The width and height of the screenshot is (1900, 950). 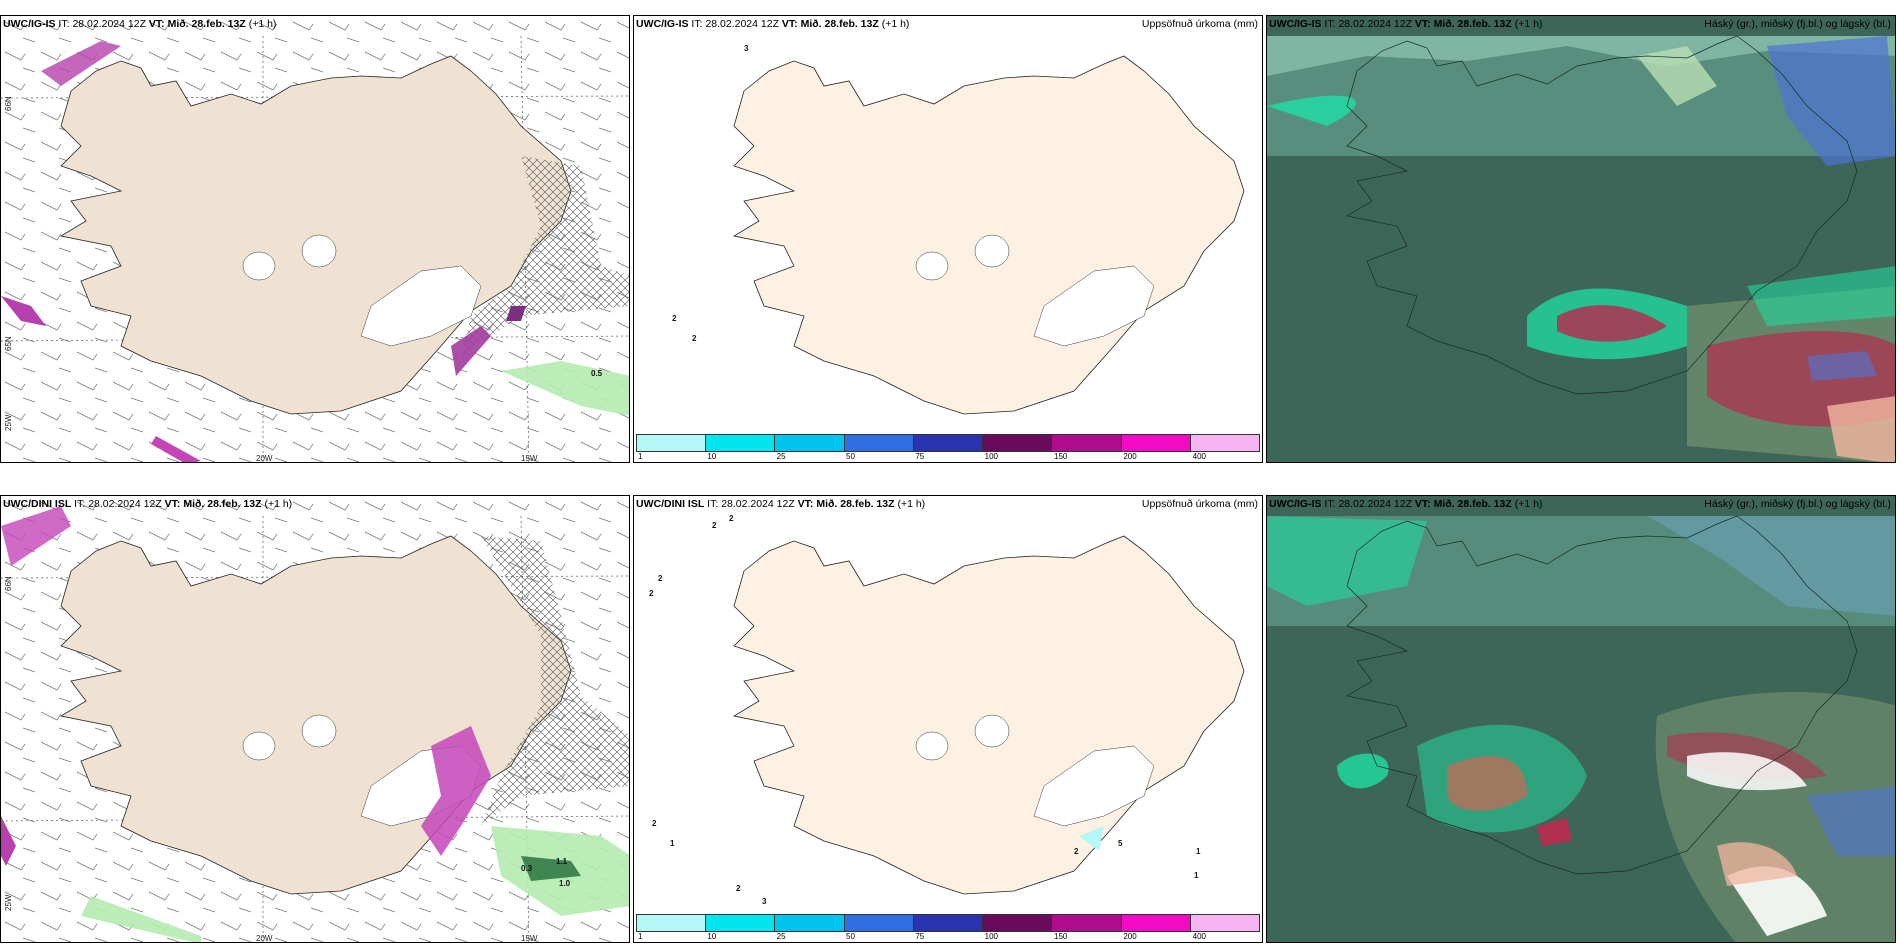 I want to click on legend-label: 1, so click(x=640, y=936).